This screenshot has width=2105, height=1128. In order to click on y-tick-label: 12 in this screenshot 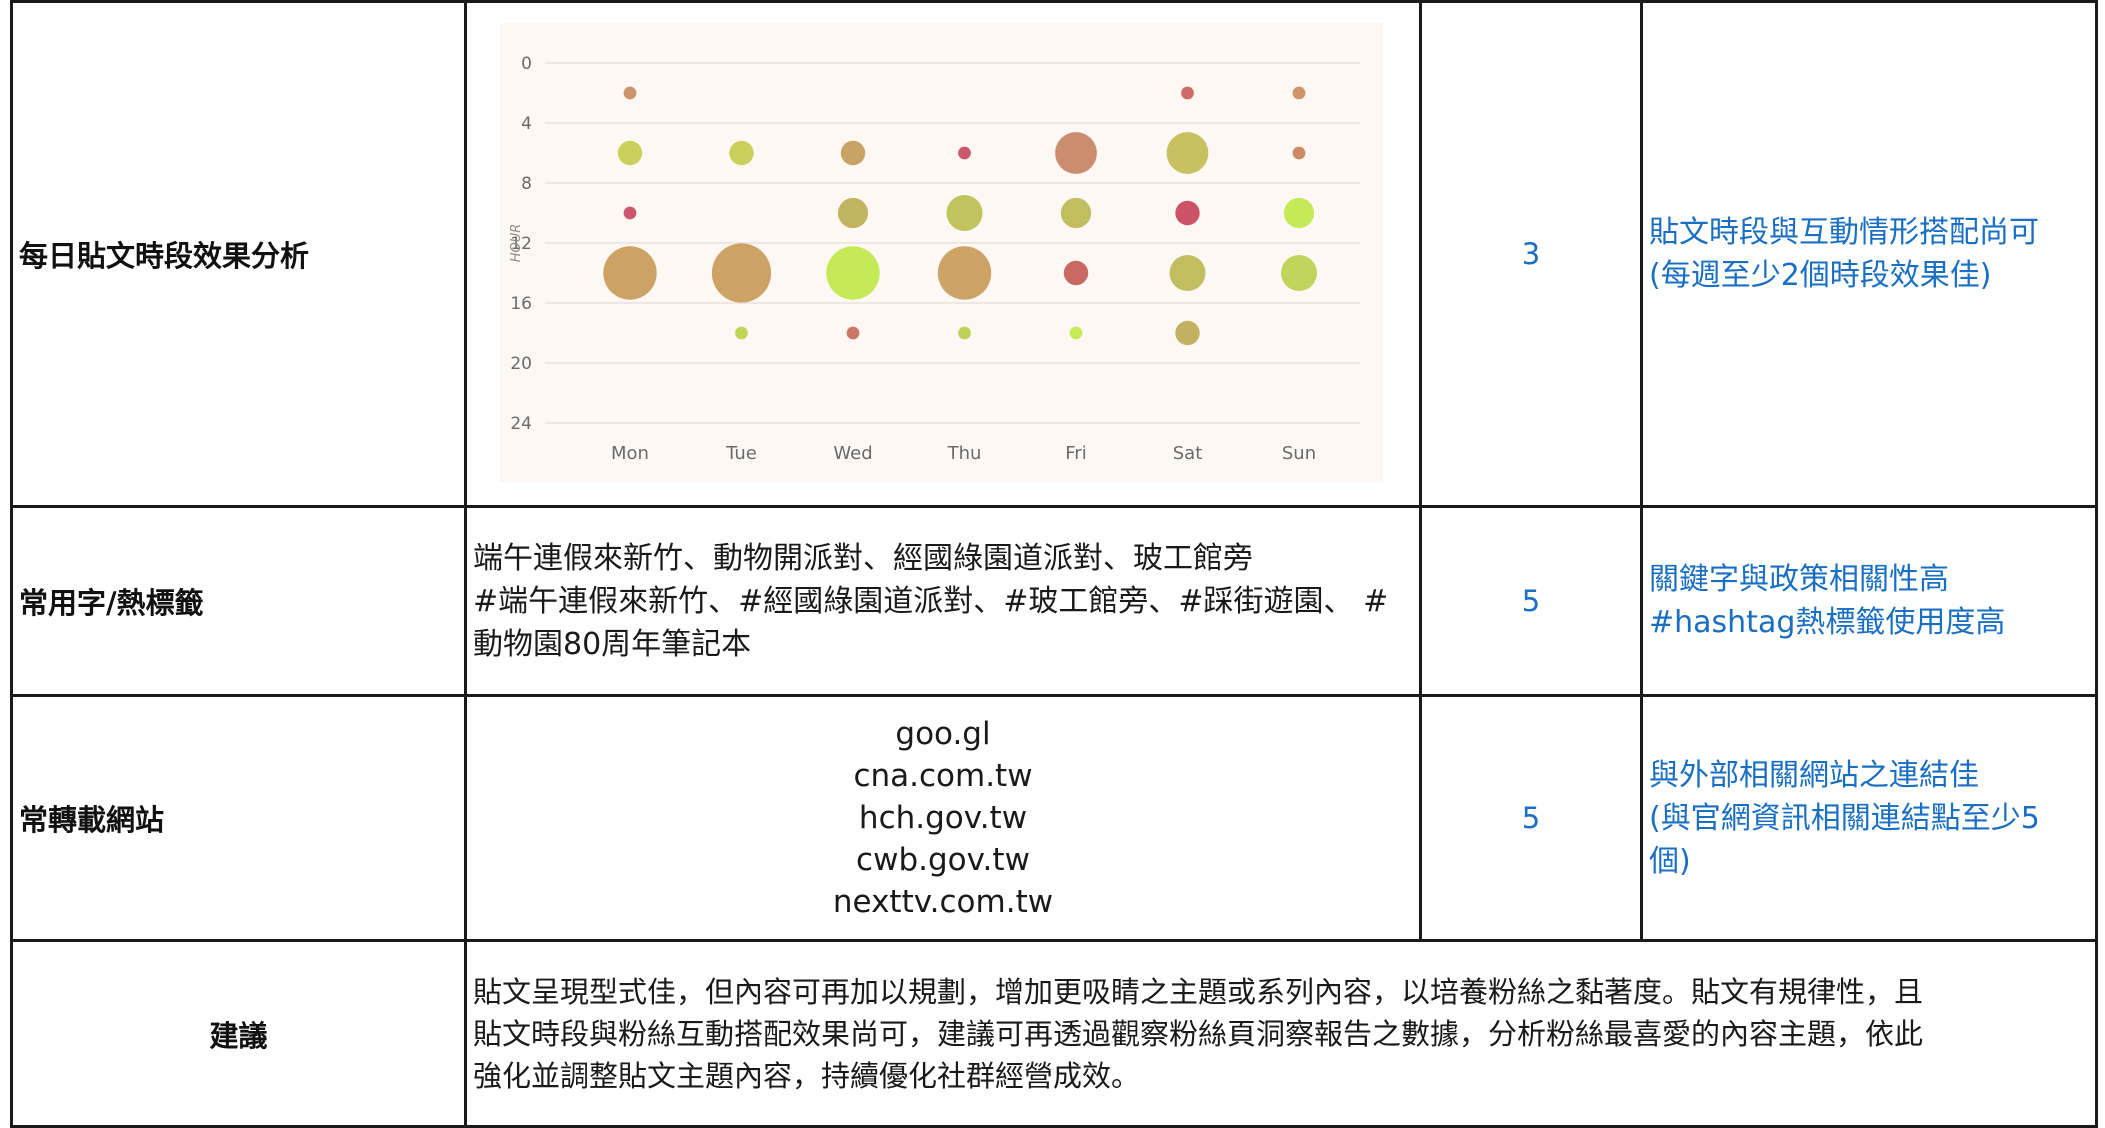, I will do `click(521, 244)`.